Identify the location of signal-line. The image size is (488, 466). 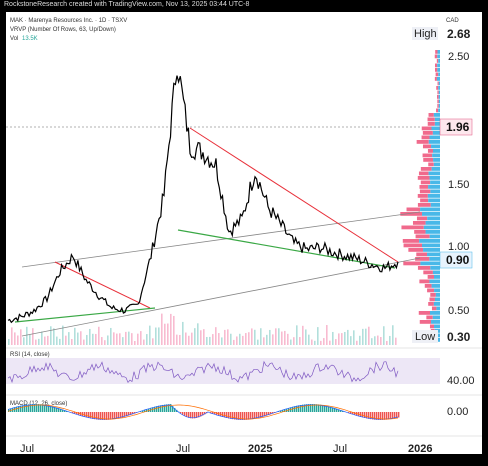
(203, 412).